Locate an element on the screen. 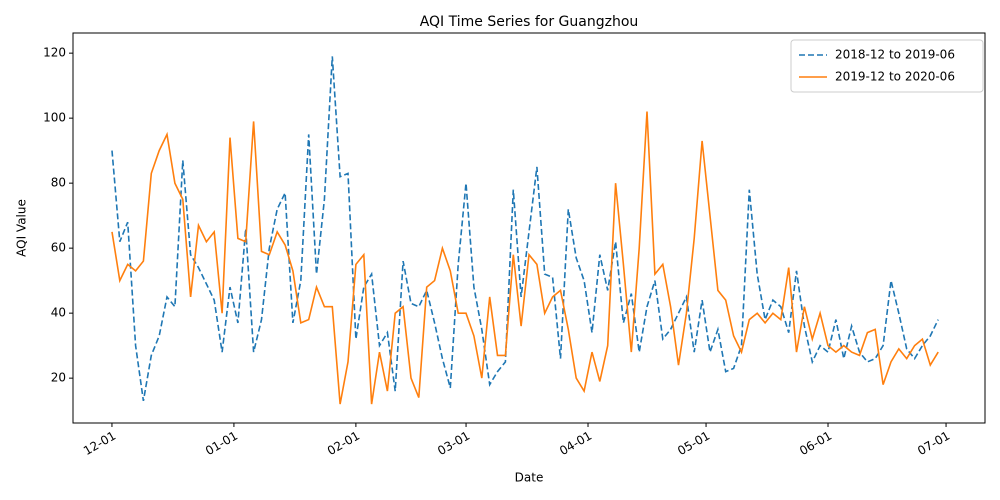 This screenshot has width=1000, height=500. x-tick-label: 06-01 is located at coordinates (815, 444).